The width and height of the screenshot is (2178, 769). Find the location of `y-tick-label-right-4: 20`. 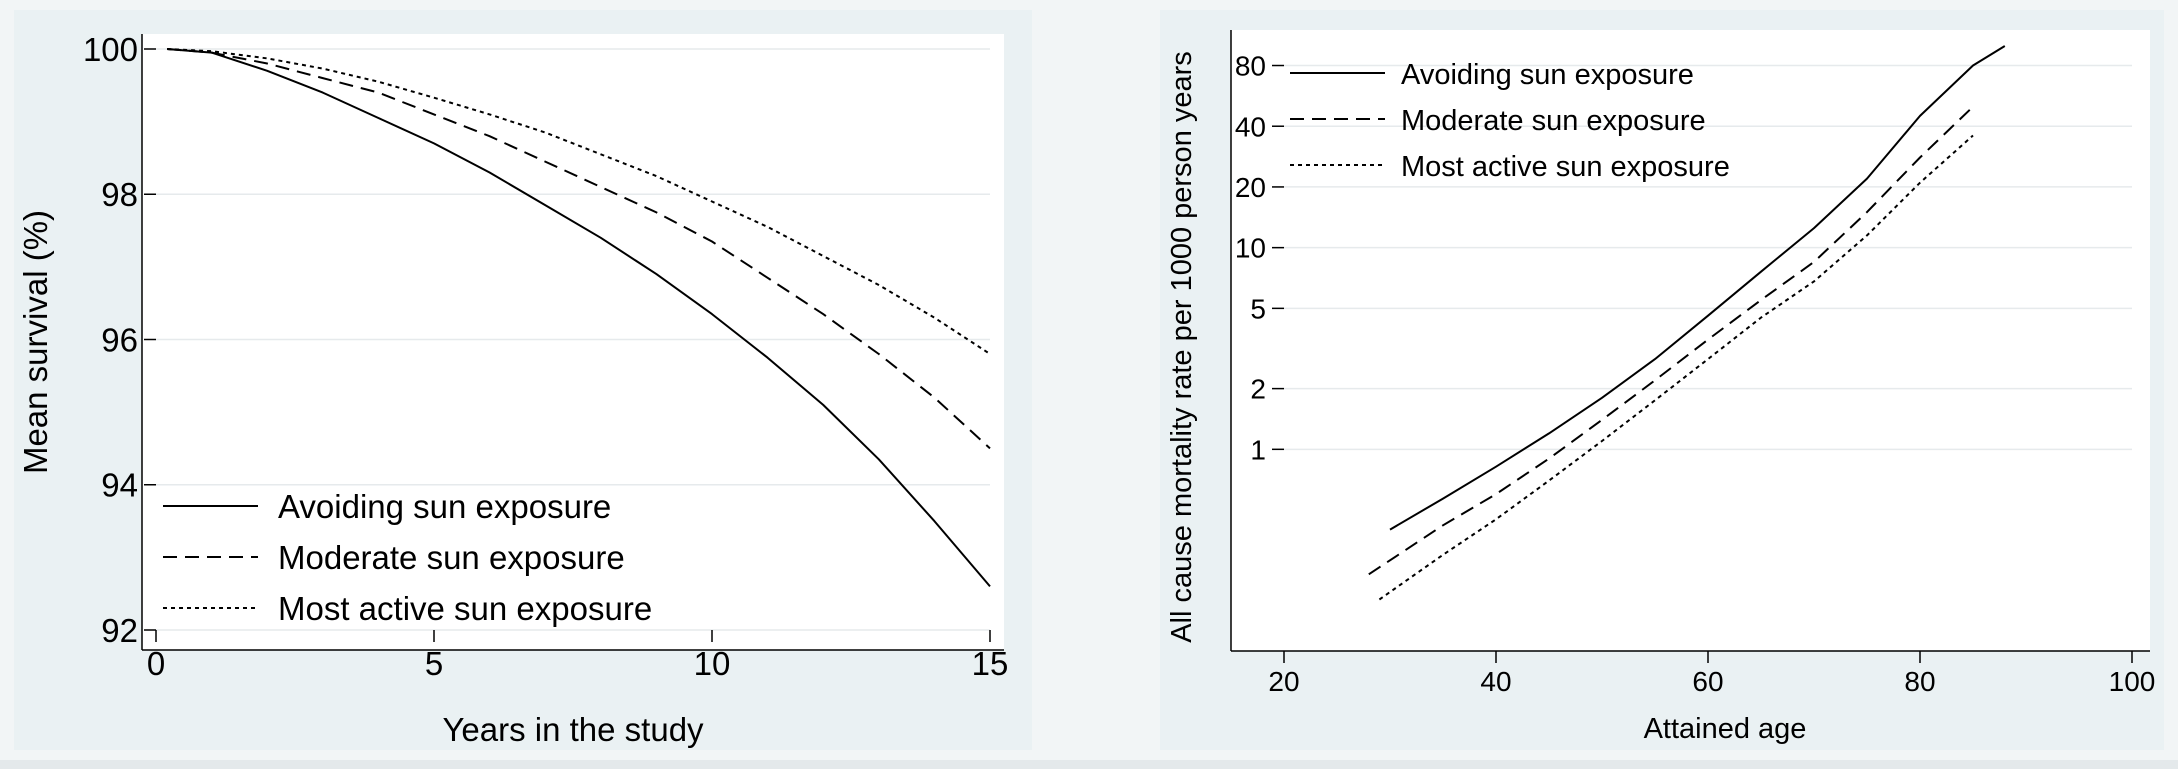

y-tick-label-right-4: 20 is located at coordinates (1250, 187).